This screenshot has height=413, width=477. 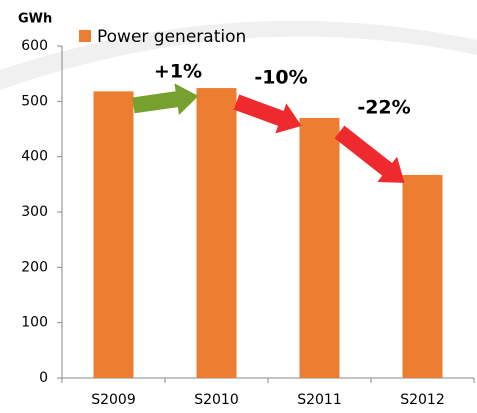 I want to click on y-tick-label: 600, so click(x=34, y=46).